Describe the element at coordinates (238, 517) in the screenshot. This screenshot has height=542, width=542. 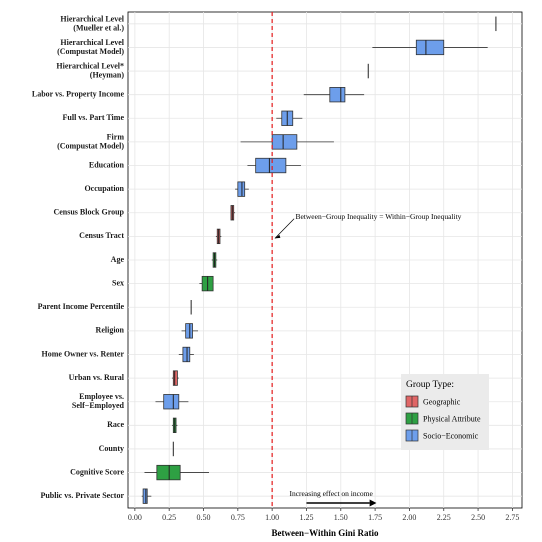
I see `x-tick-label: 0.75` at that location.